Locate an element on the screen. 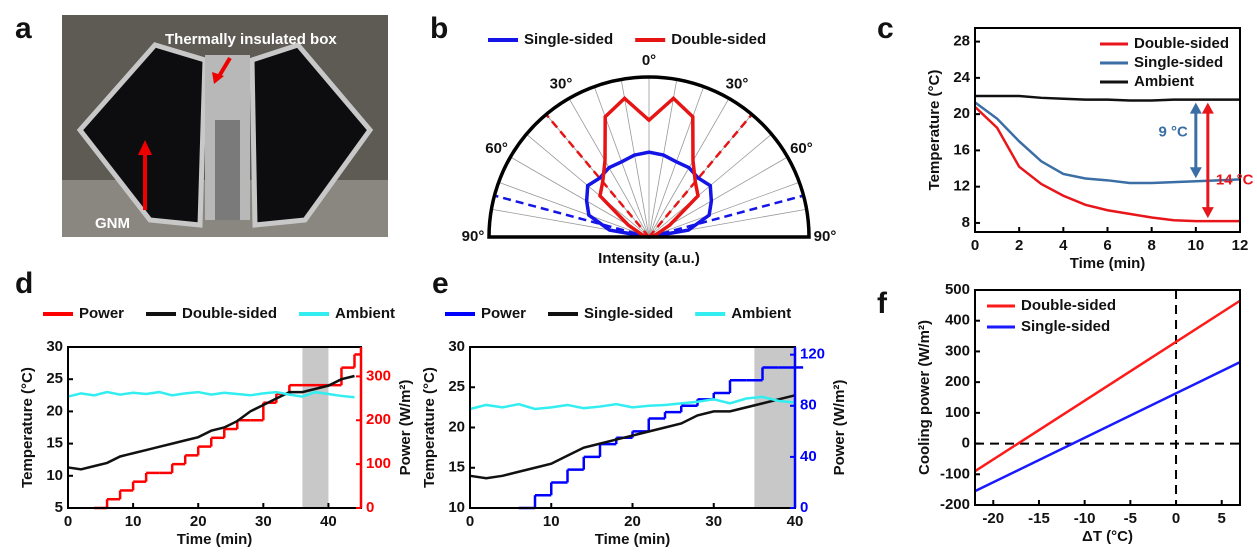 Image resolution: width=1257 pixels, height=552 pixels. arrow is located at coordinates (224, 68).